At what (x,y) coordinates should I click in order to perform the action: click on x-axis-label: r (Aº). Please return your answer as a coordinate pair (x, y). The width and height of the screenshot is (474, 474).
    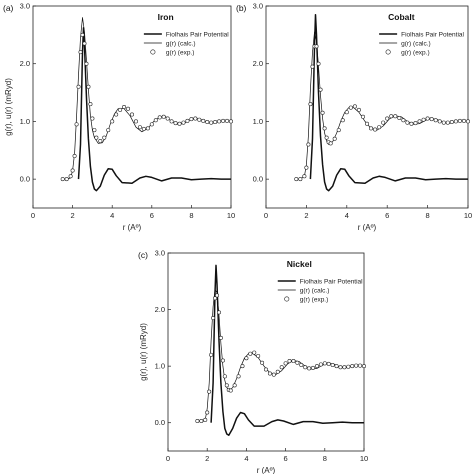
    Looking at the image, I should click on (266, 470).